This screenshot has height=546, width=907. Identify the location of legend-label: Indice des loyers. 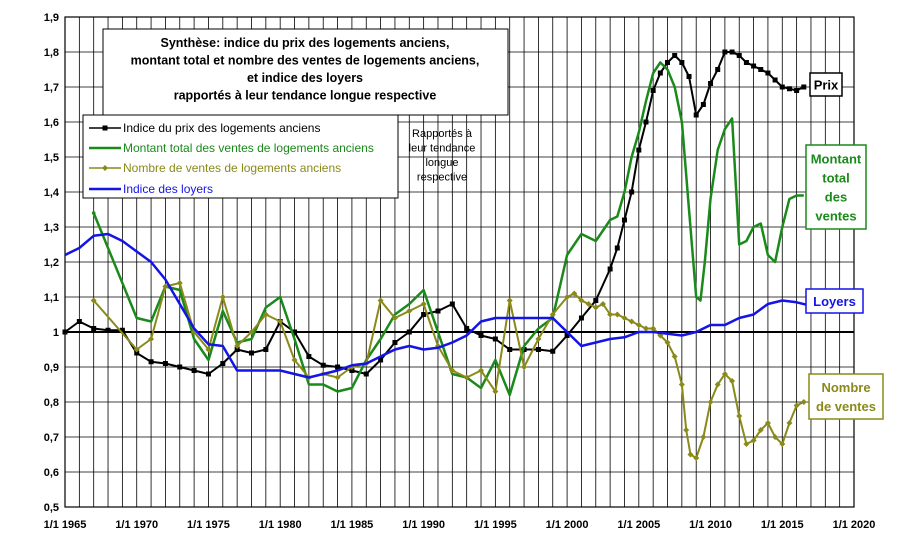
(168, 189).